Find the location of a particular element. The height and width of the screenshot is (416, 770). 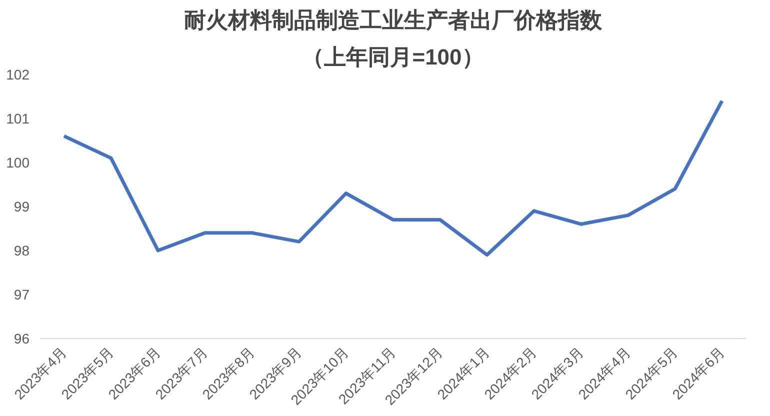

y-tick-label: 100 is located at coordinates (18, 162).